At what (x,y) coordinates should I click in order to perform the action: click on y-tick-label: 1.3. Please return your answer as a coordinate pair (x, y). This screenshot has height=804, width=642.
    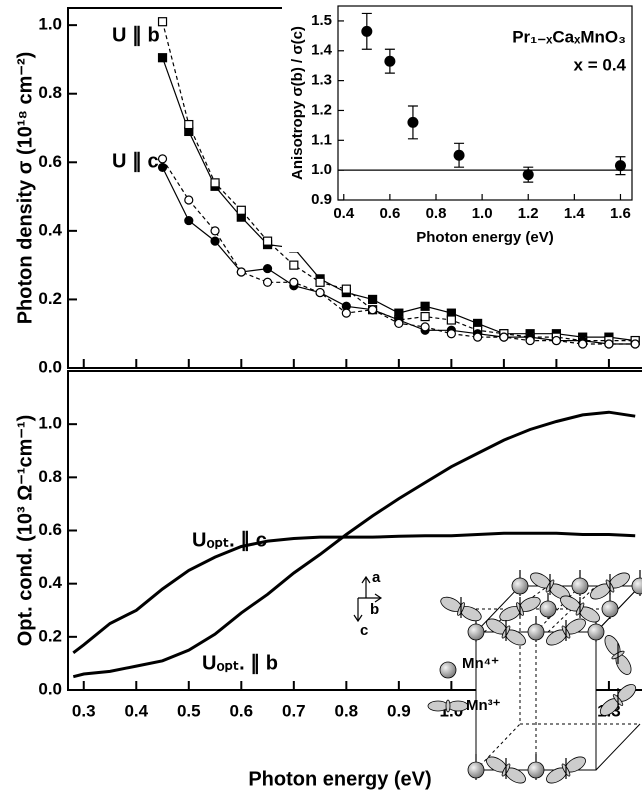
    Looking at the image, I should click on (321, 80).